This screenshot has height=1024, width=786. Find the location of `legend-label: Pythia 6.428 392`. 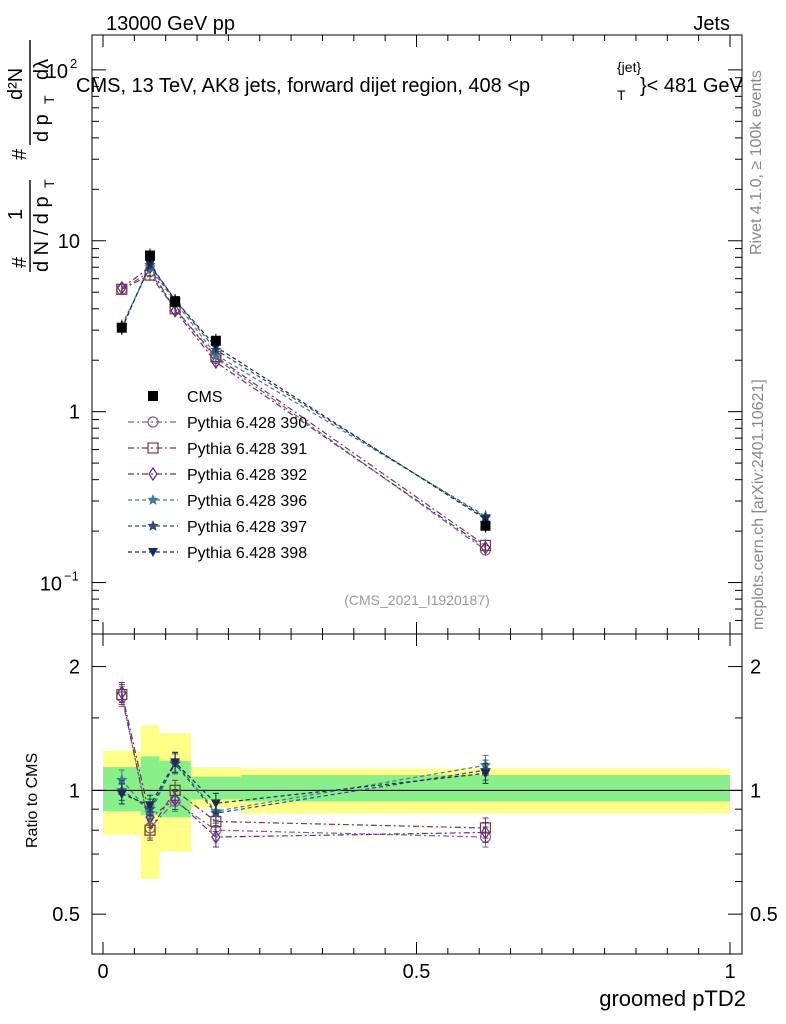

legend-label: Pythia 6.428 392 is located at coordinates (247, 475).